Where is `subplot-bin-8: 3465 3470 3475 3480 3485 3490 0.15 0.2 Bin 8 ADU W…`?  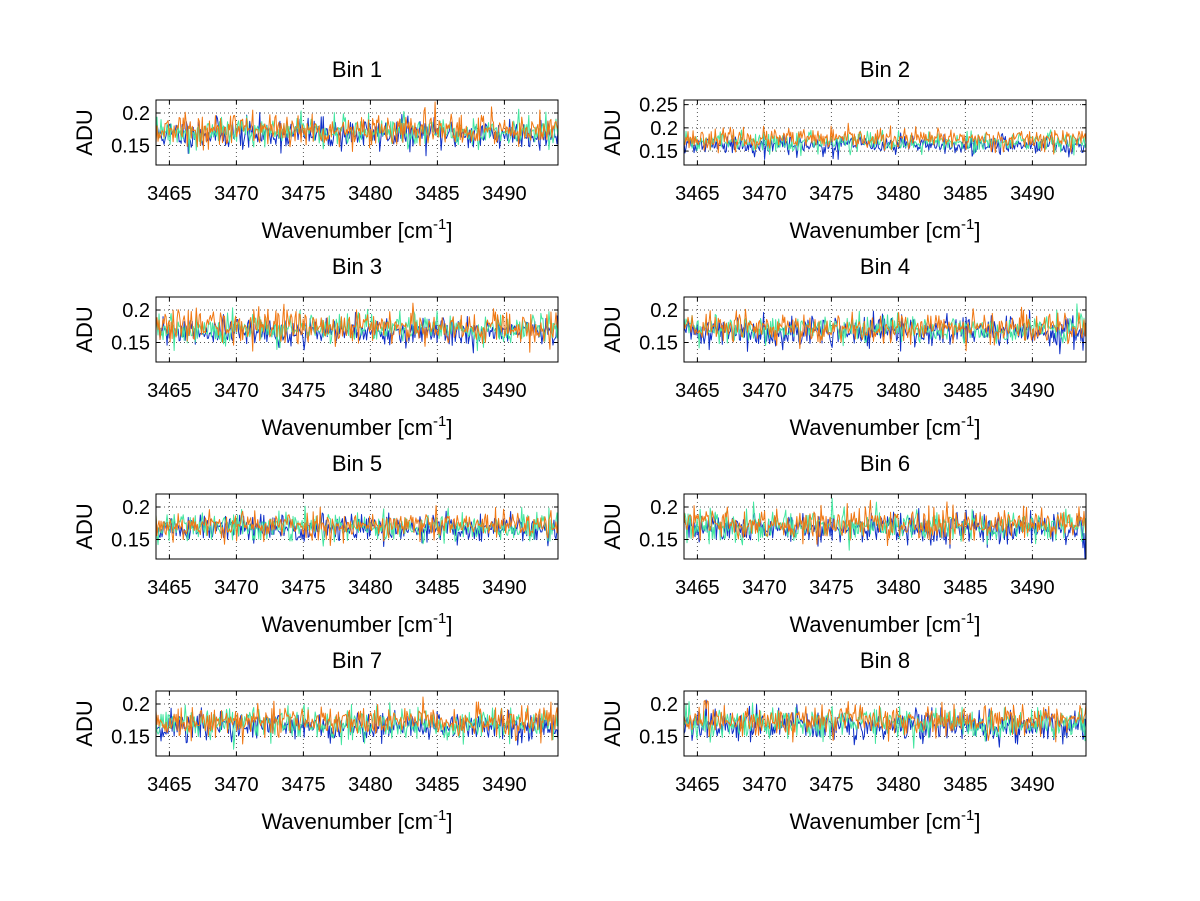
subplot-bin-8: 3465 3470 3475 3480 3485 3490 0.15 0.2 Bin 8 ADU W… is located at coordinates (843, 741).